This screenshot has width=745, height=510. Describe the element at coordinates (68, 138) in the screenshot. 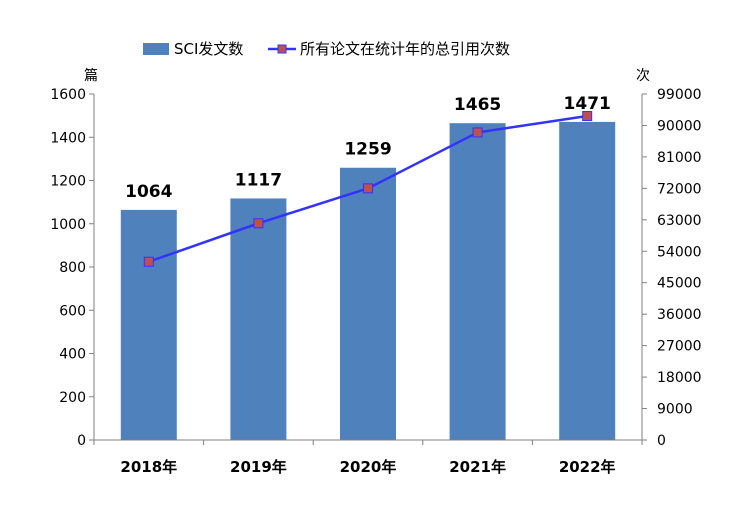

I see `left-tick-label: 1400` at that location.